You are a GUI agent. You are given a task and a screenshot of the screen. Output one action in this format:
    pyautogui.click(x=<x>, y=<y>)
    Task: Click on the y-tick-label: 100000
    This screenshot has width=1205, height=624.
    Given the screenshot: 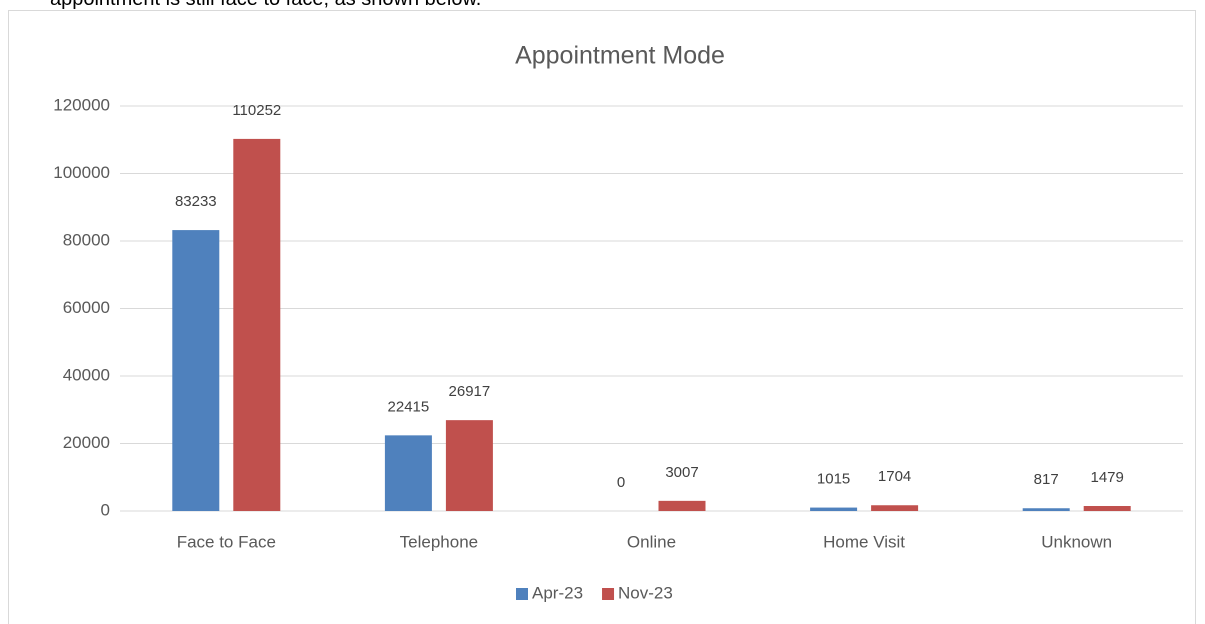 What is the action you would take?
    pyautogui.click(x=81, y=172)
    